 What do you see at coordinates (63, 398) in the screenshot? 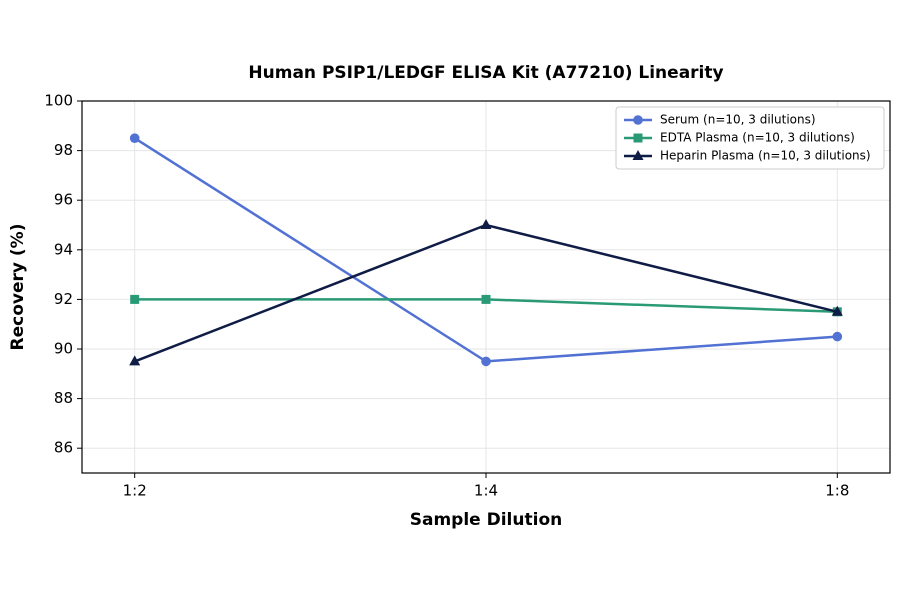
I see `y-tick-label: 88` at bounding box center [63, 398].